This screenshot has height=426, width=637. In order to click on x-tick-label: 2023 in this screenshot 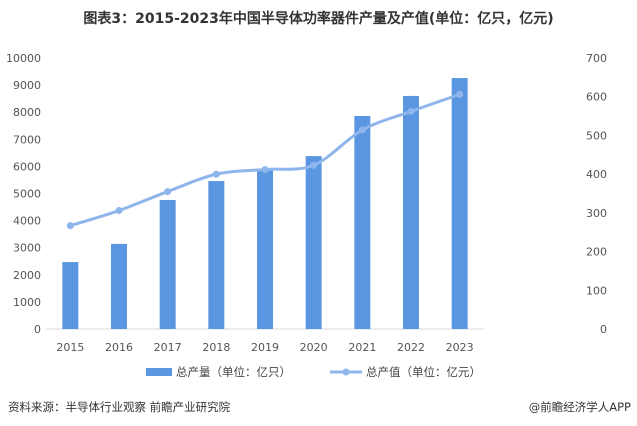, I will do `click(460, 347)`.